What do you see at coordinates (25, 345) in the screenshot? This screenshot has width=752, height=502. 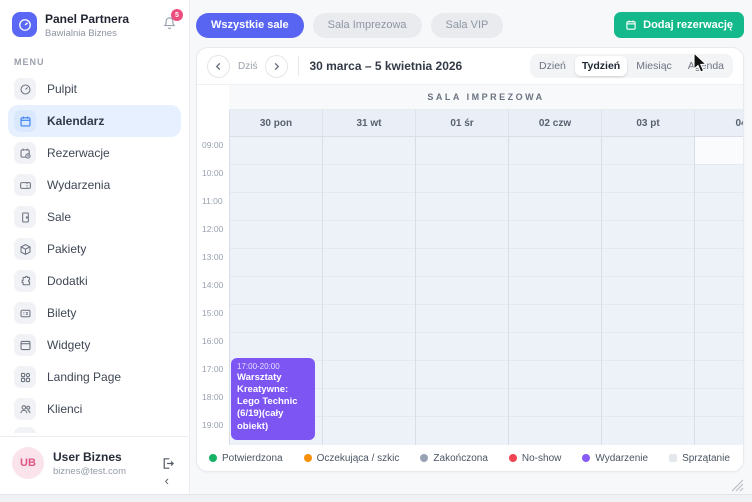 I see `browser-window-icon` at bounding box center [25, 345].